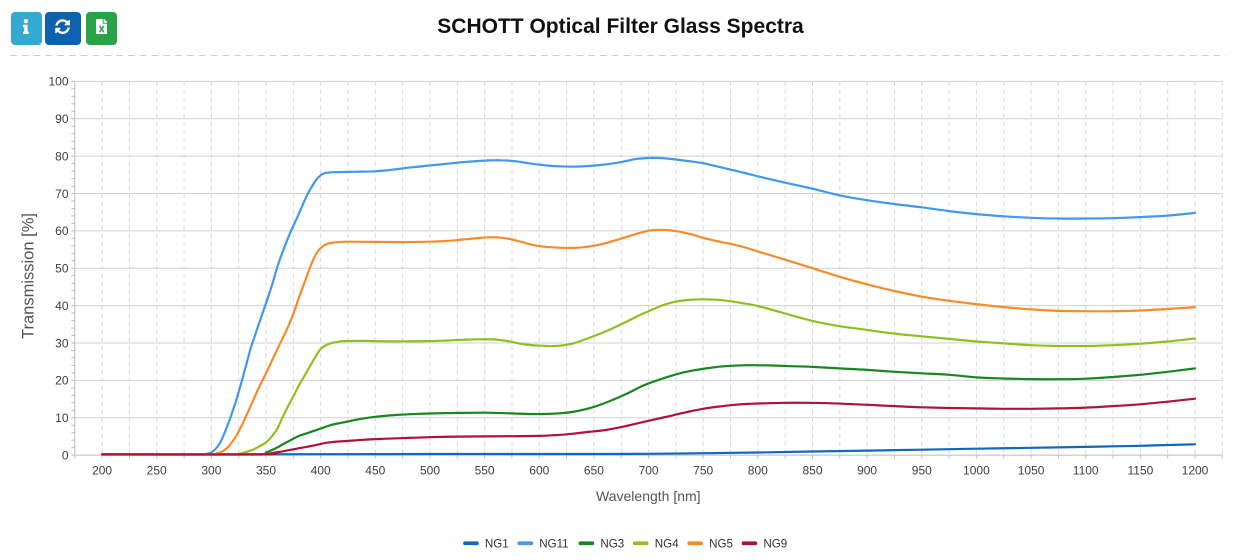  Describe the element at coordinates (62, 119) in the screenshot. I see `svg-text: 90` at that location.